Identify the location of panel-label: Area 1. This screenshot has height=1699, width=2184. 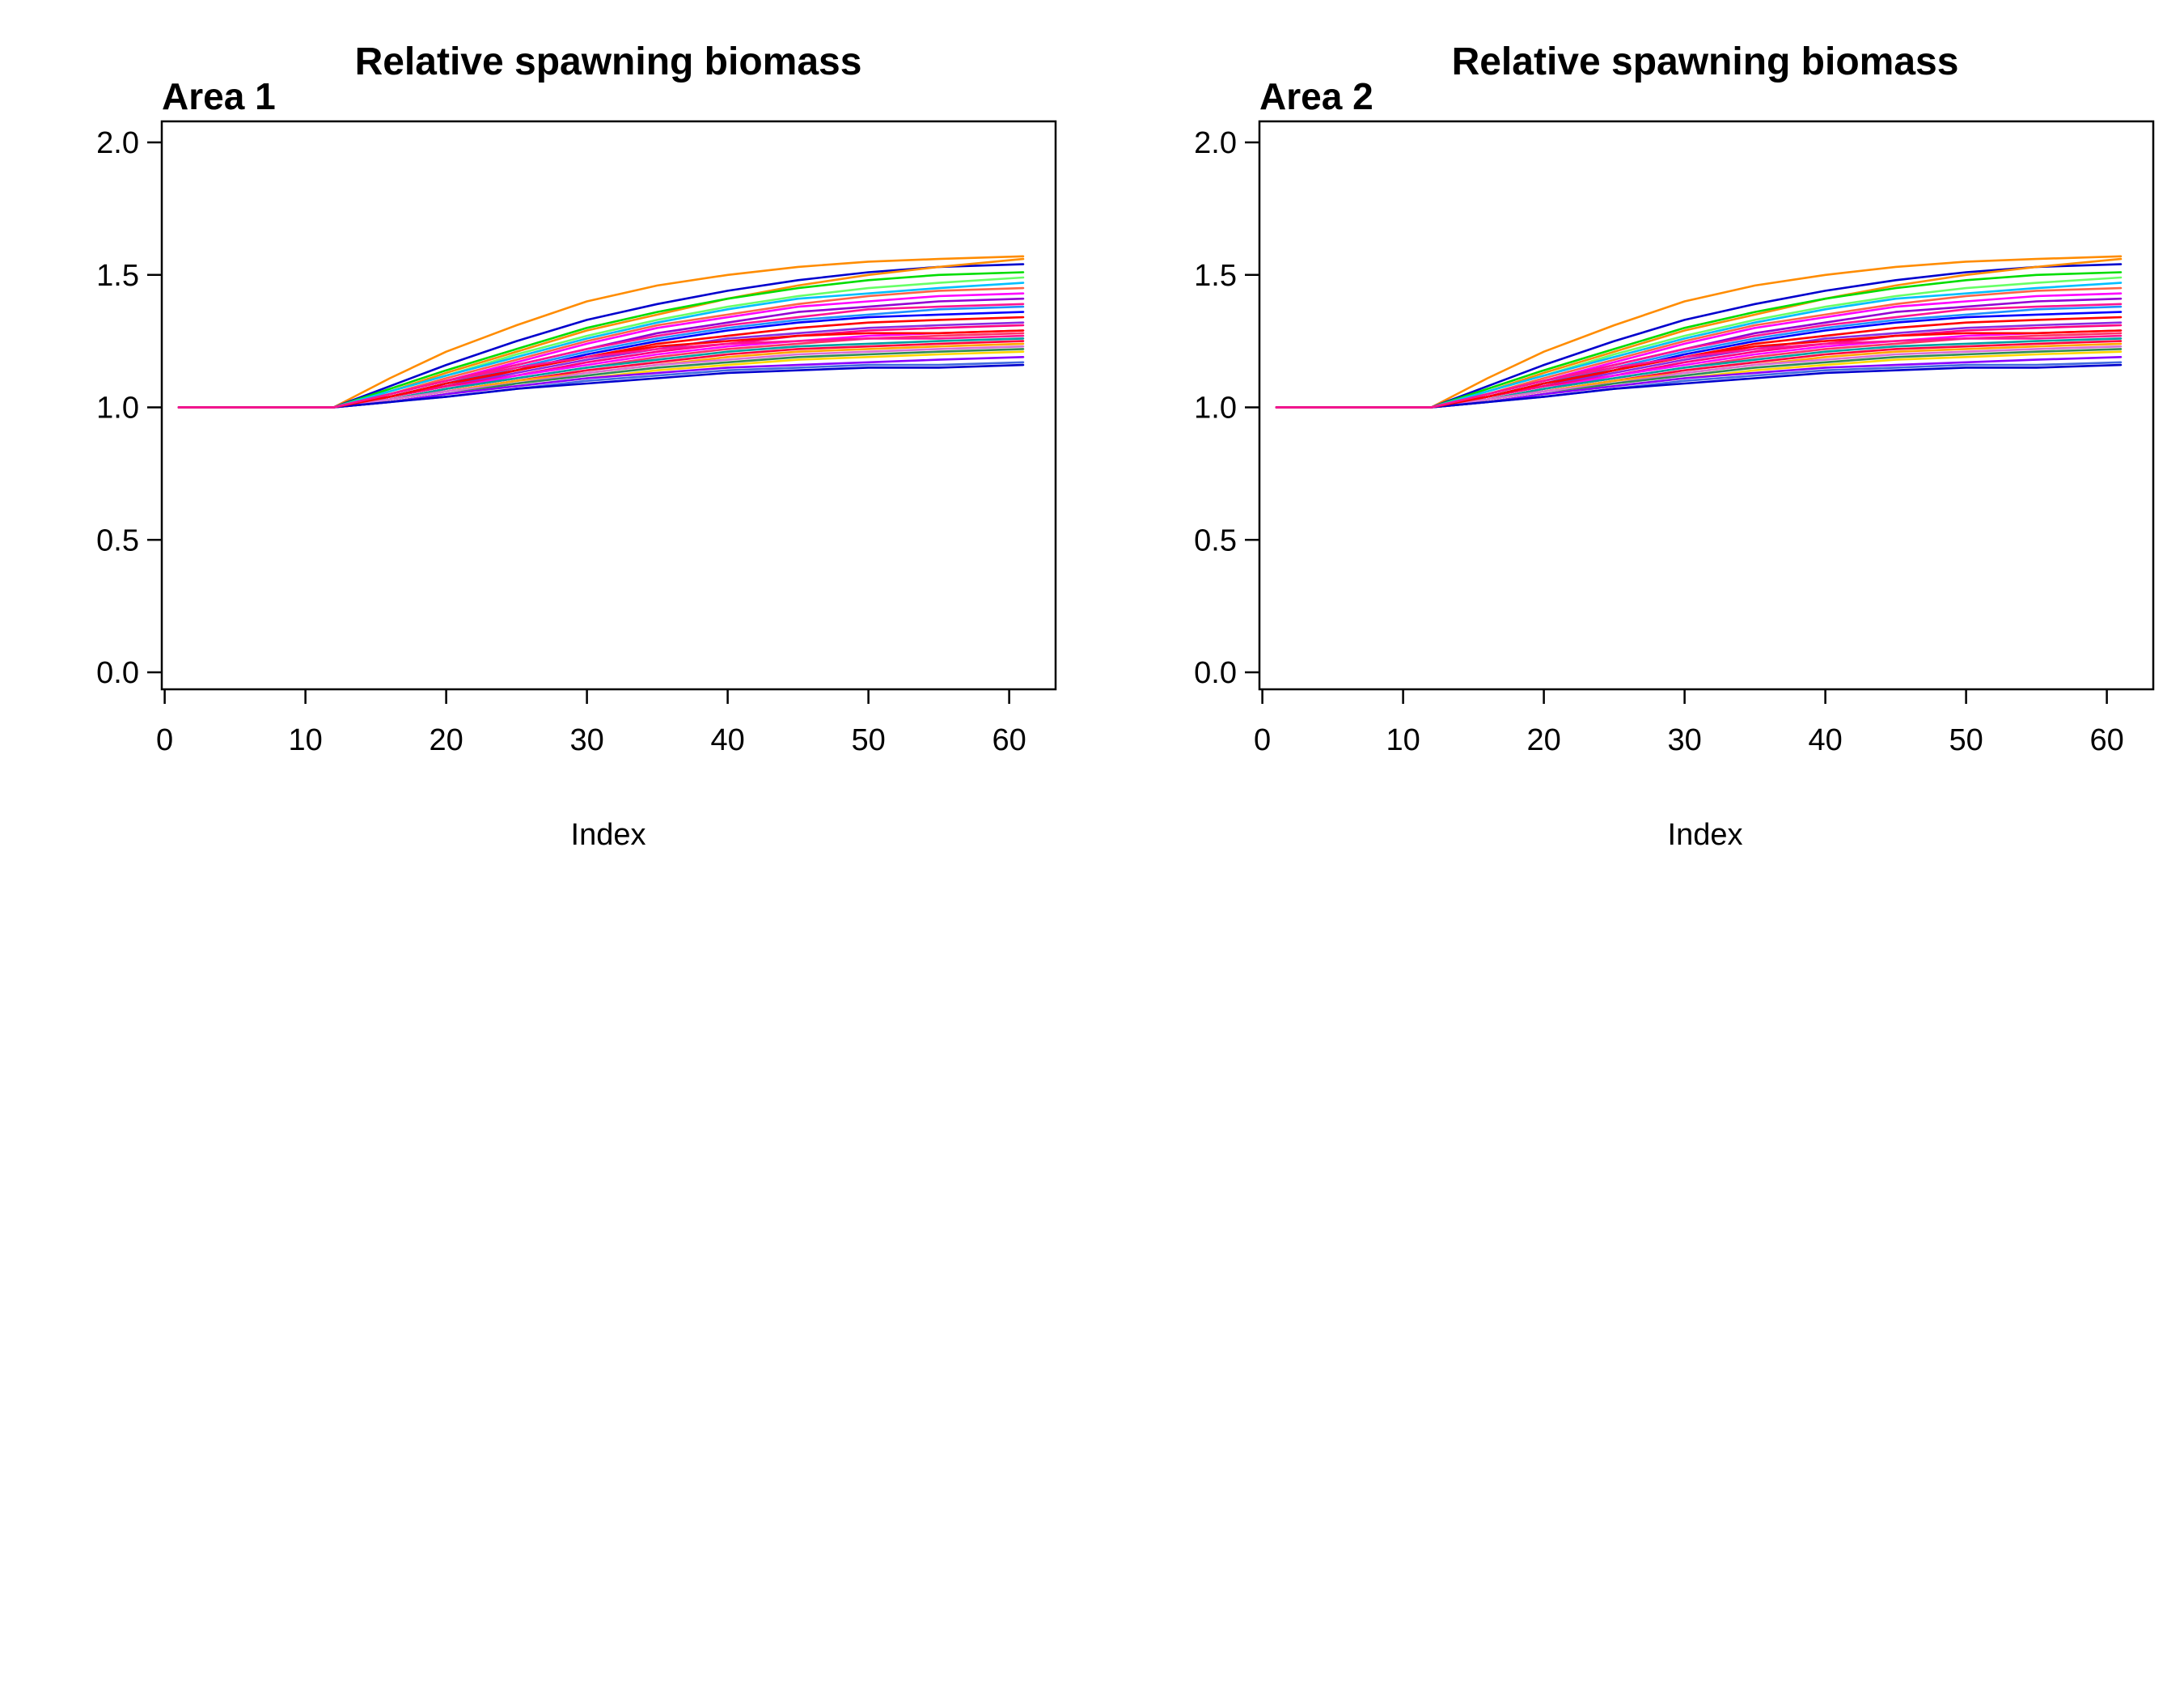
(219, 96).